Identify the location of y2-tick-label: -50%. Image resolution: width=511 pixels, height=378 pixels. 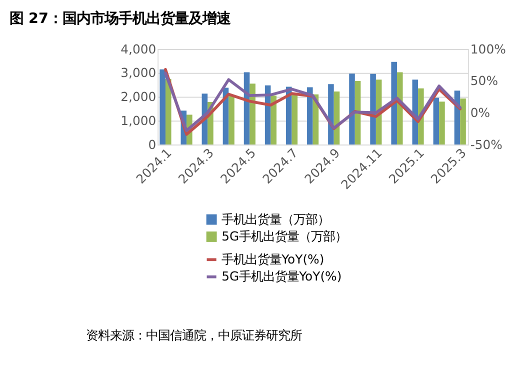
(486, 144).